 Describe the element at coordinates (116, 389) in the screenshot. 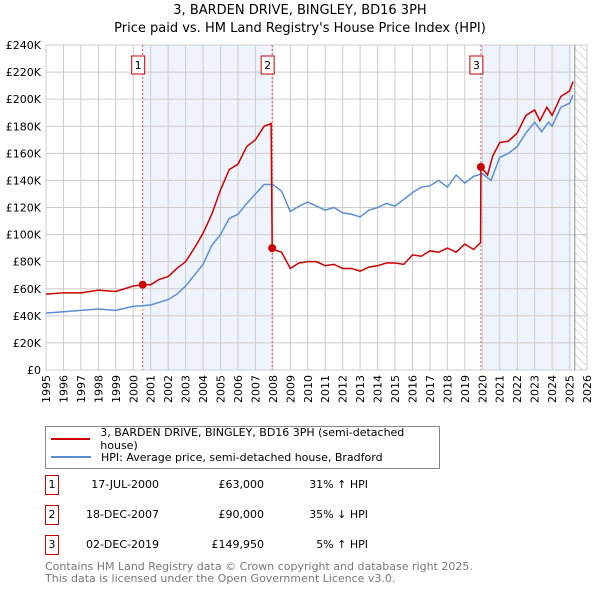

I see `x-tick-label: 1999` at that location.